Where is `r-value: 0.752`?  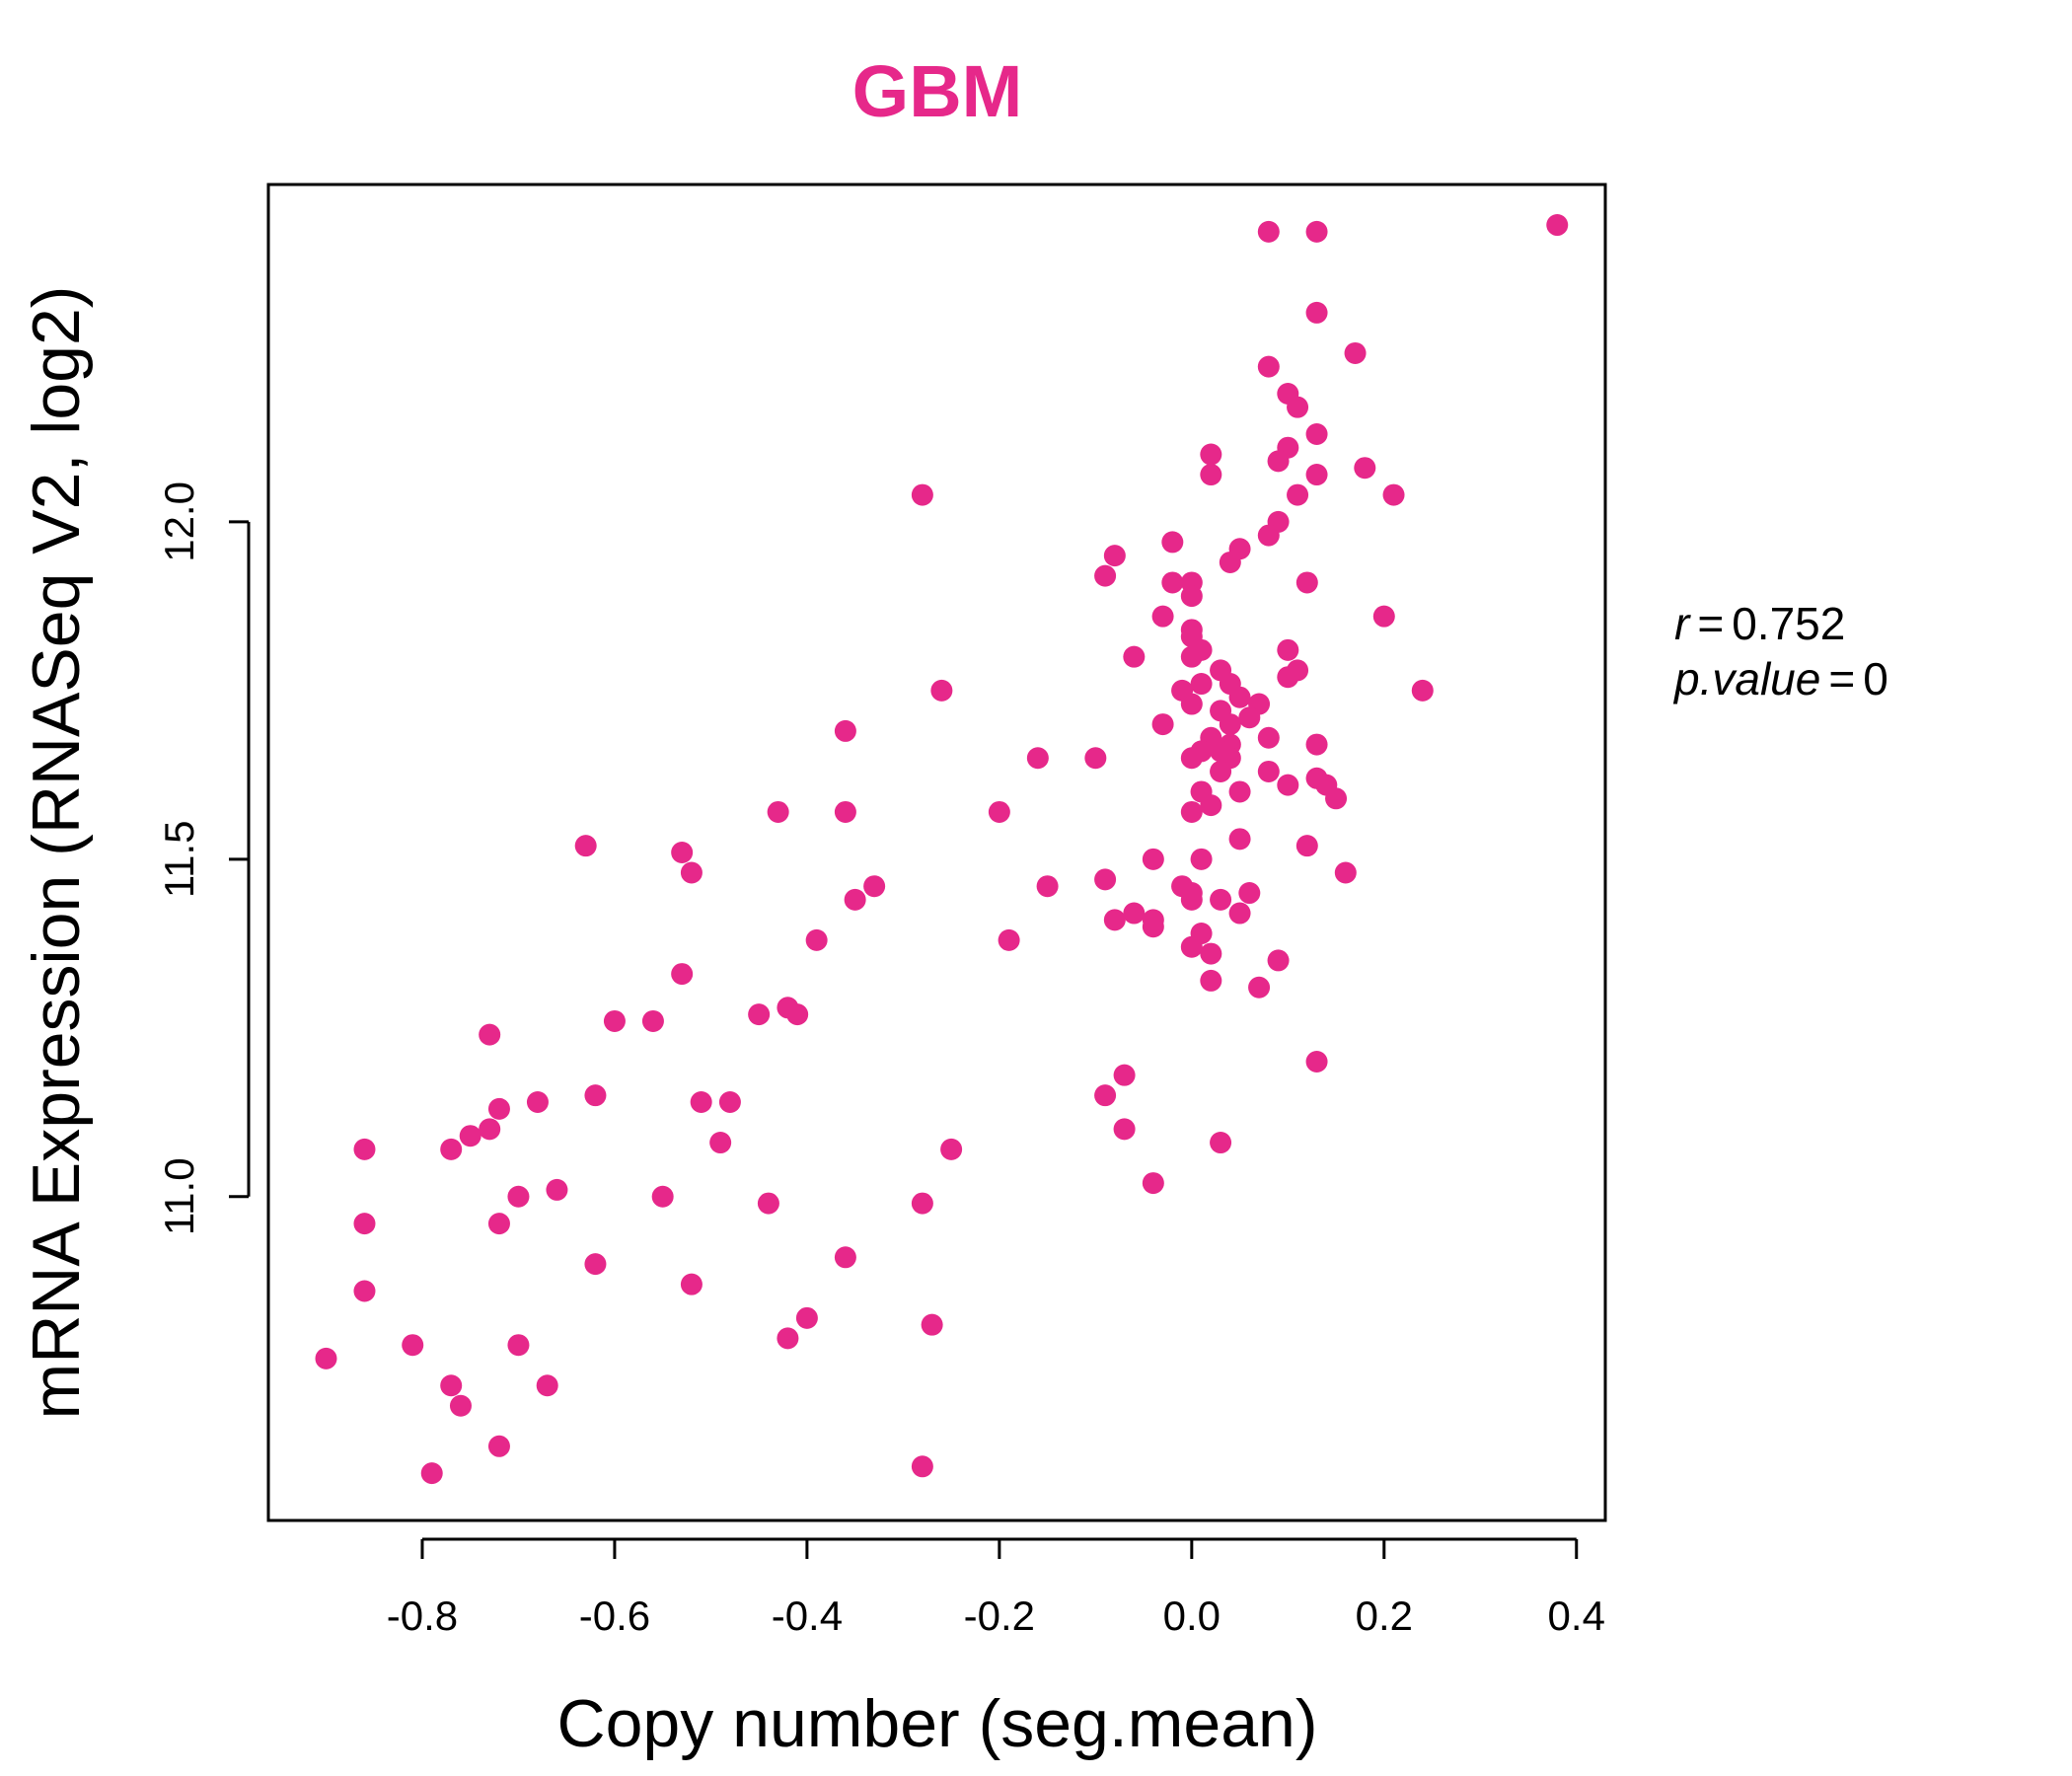
r-value: 0.752 is located at coordinates (1788, 624).